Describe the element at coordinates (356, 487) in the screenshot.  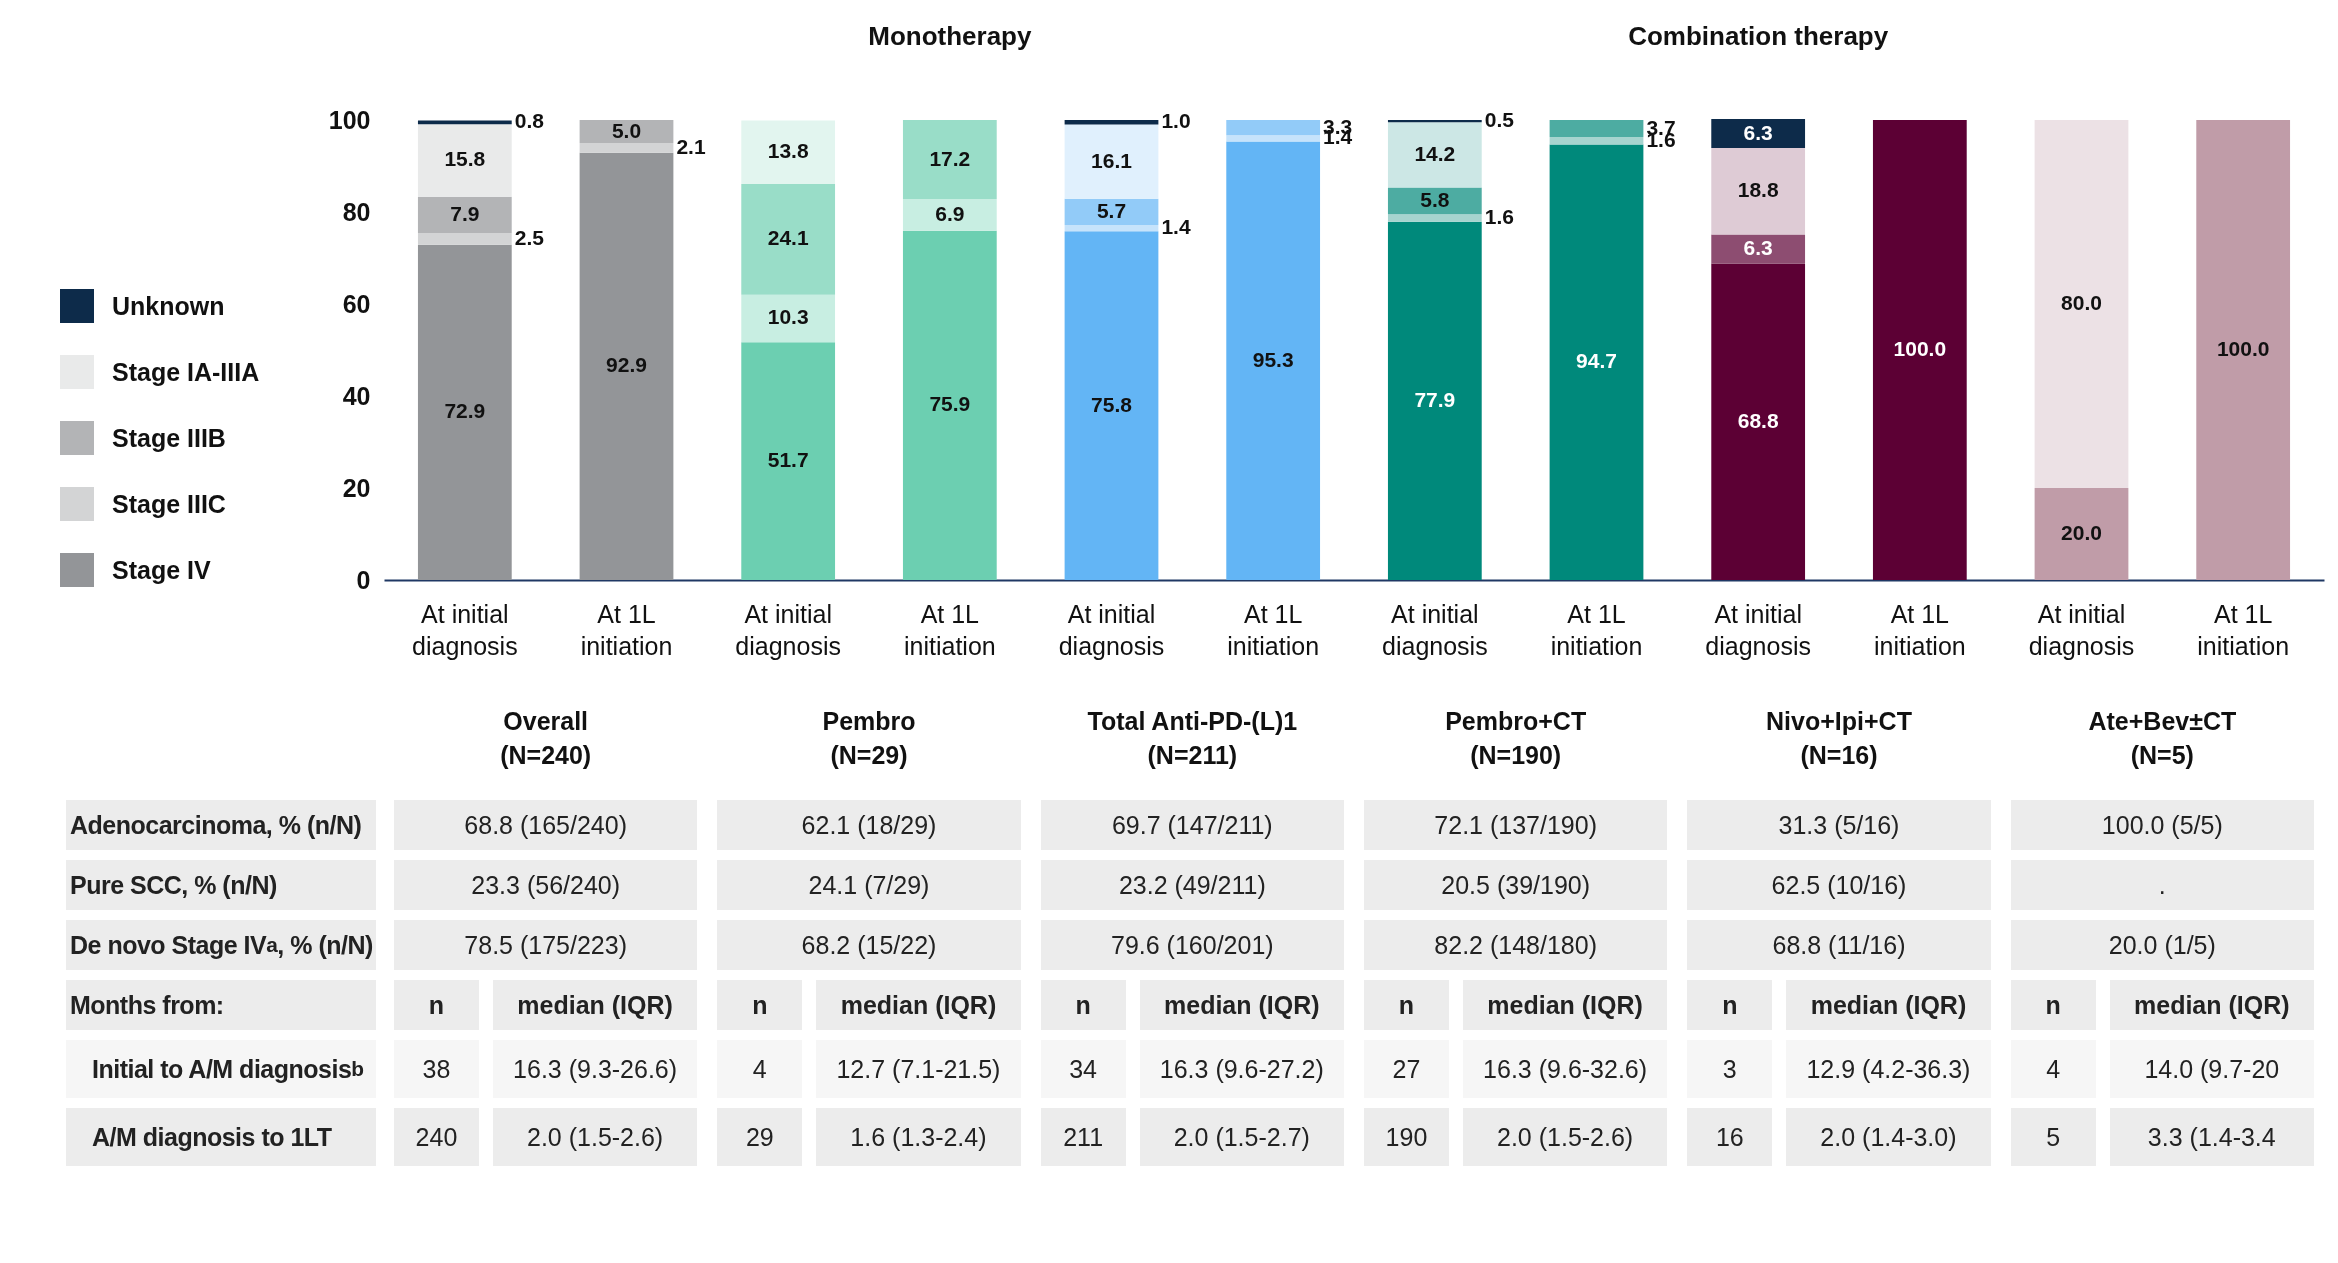
I see `y-tick-label: 20` at that location.